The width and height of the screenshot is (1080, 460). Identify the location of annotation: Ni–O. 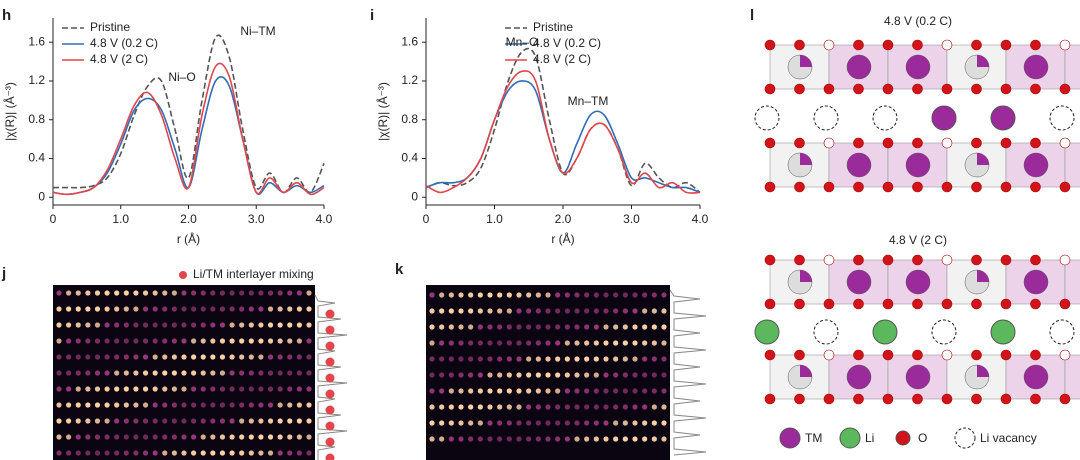
(181, 77).